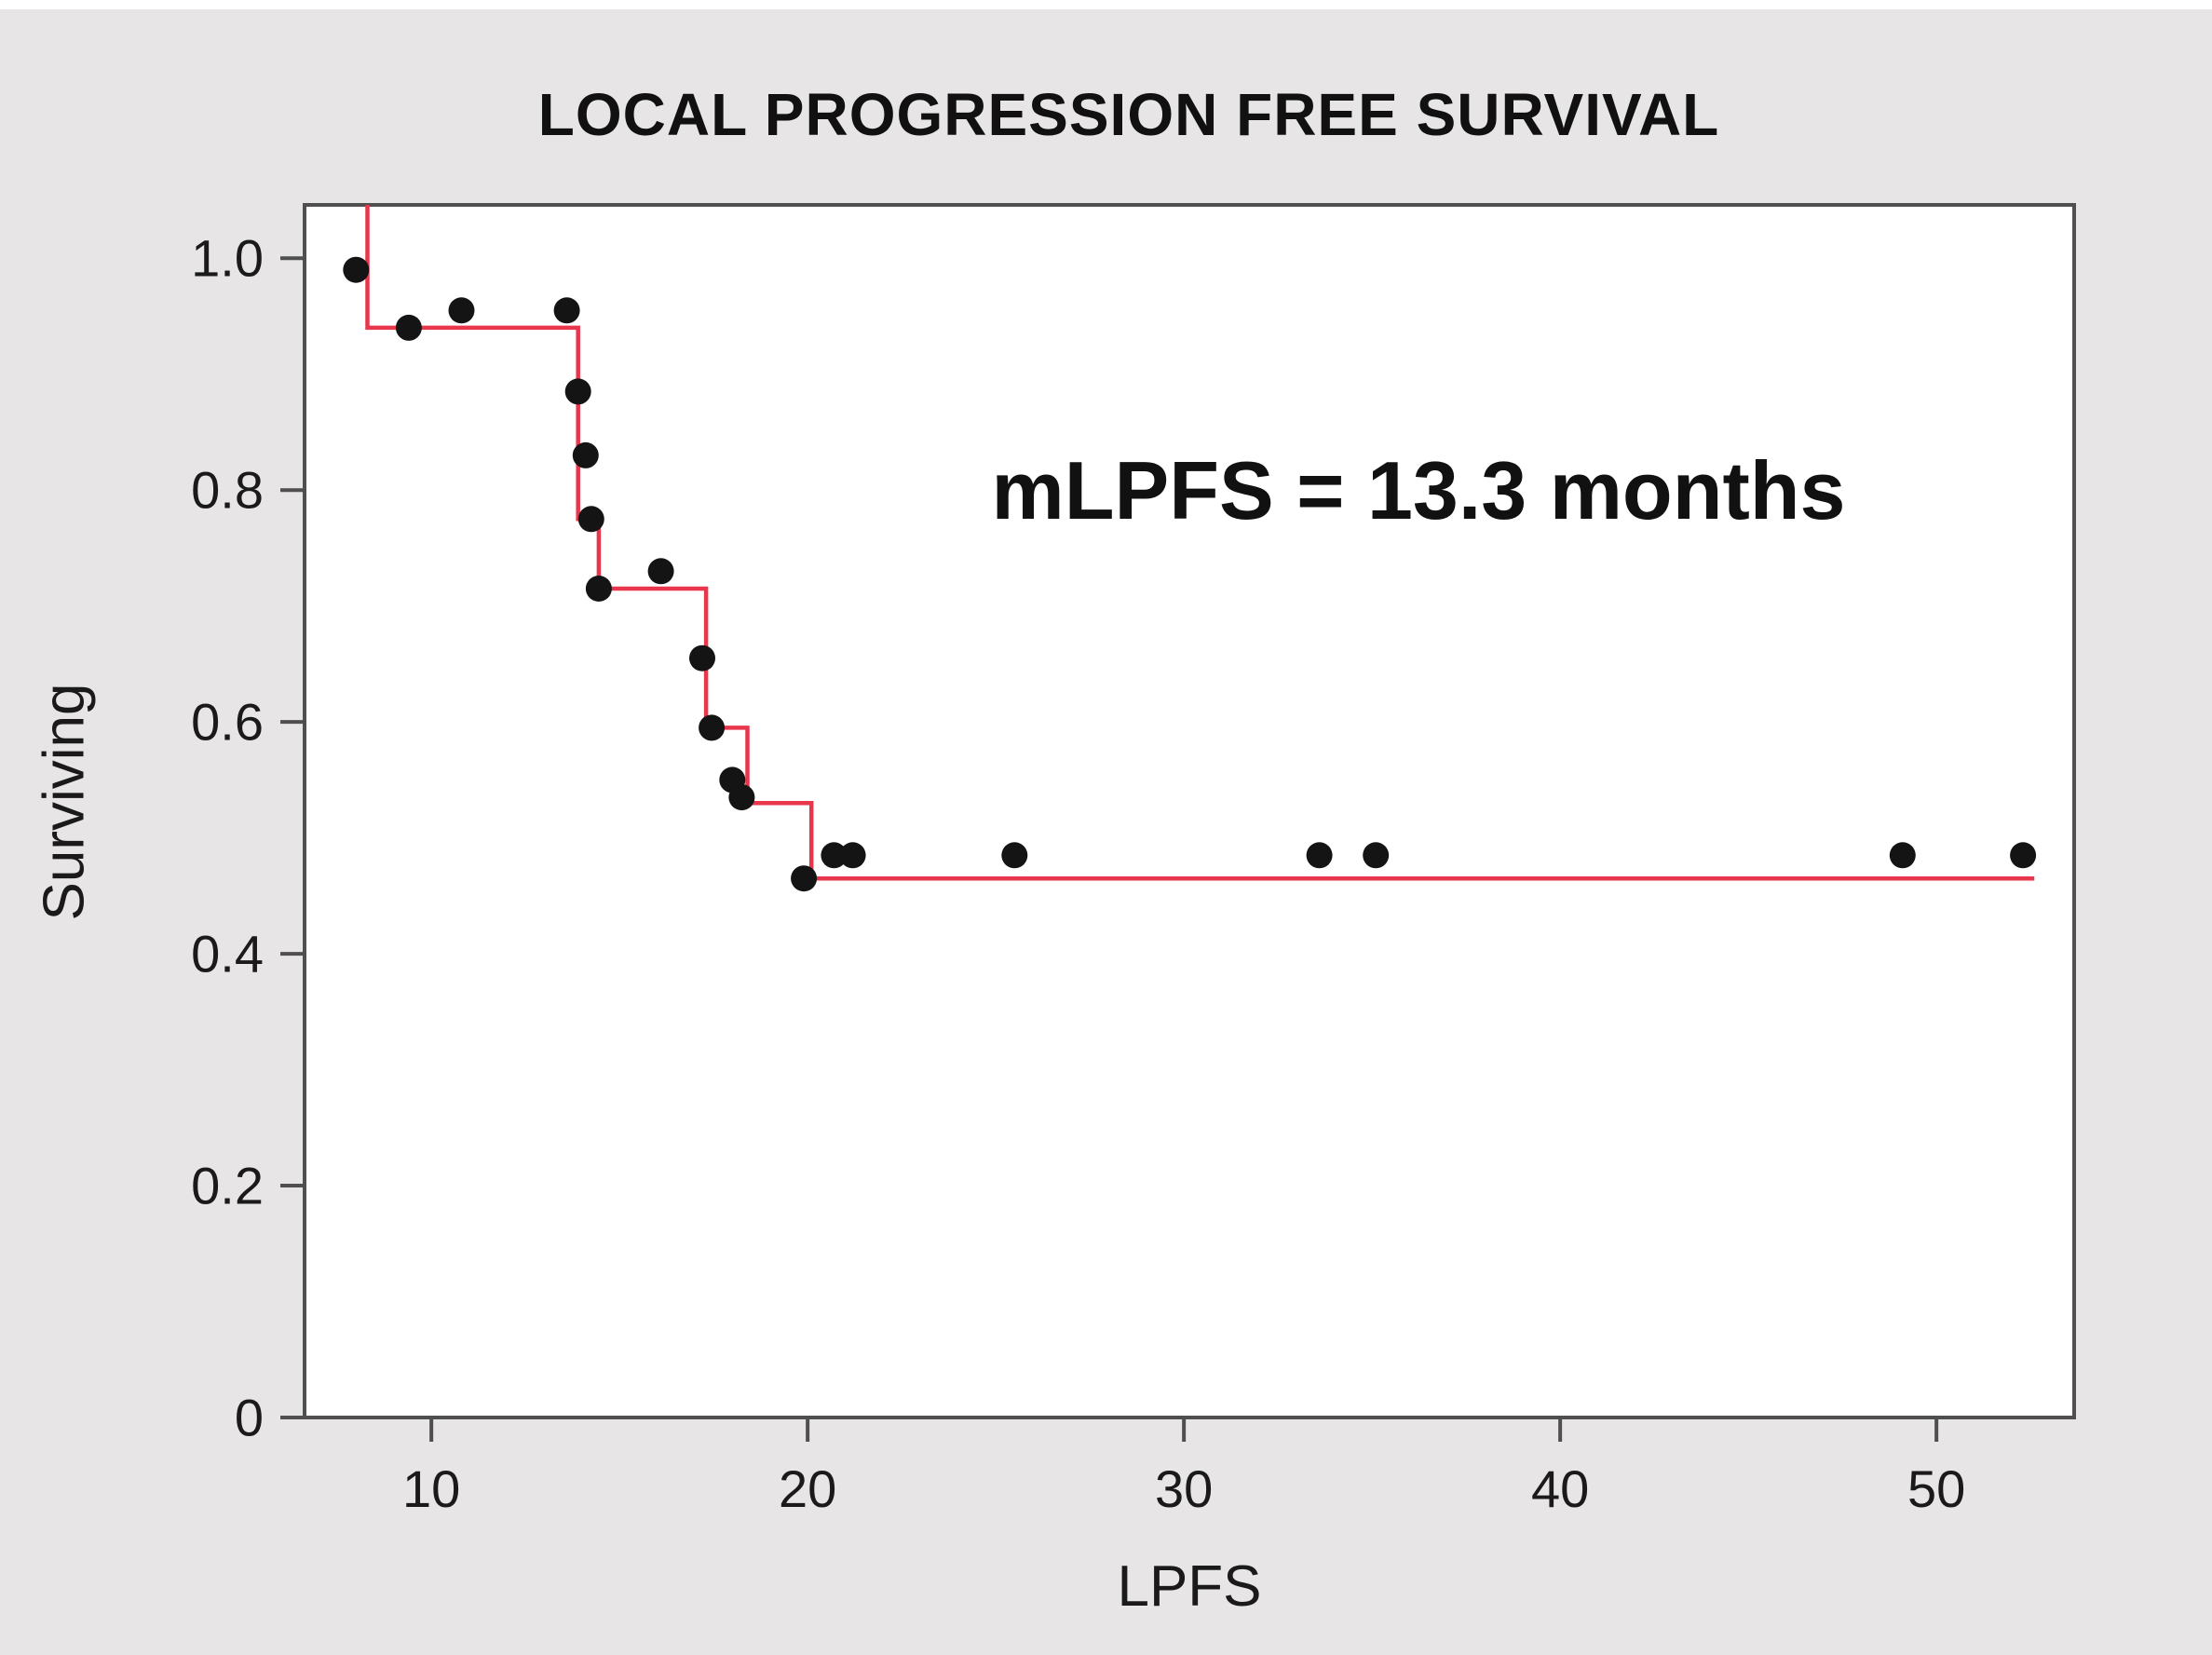 The image size is (2212, 1655). Describe the element at coordinates (65, 802) in the screenshot. I see `y-axis-label: Surviving` at that location.